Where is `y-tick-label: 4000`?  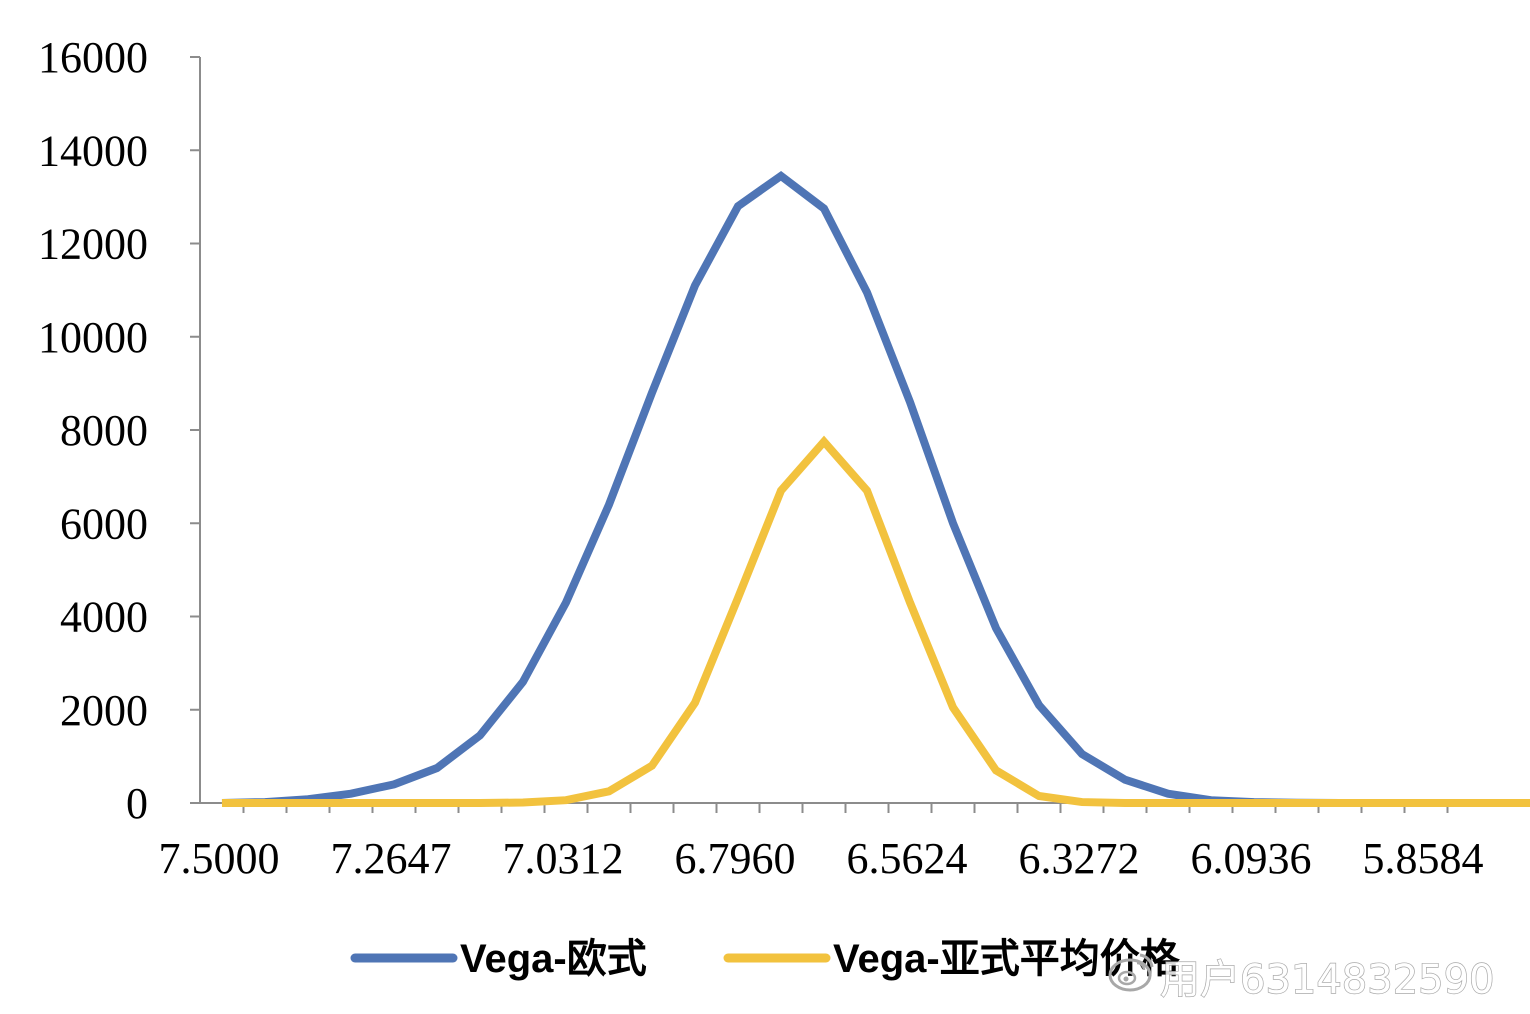
y-tick-label: 4000 is located at coordinates (104, 617).